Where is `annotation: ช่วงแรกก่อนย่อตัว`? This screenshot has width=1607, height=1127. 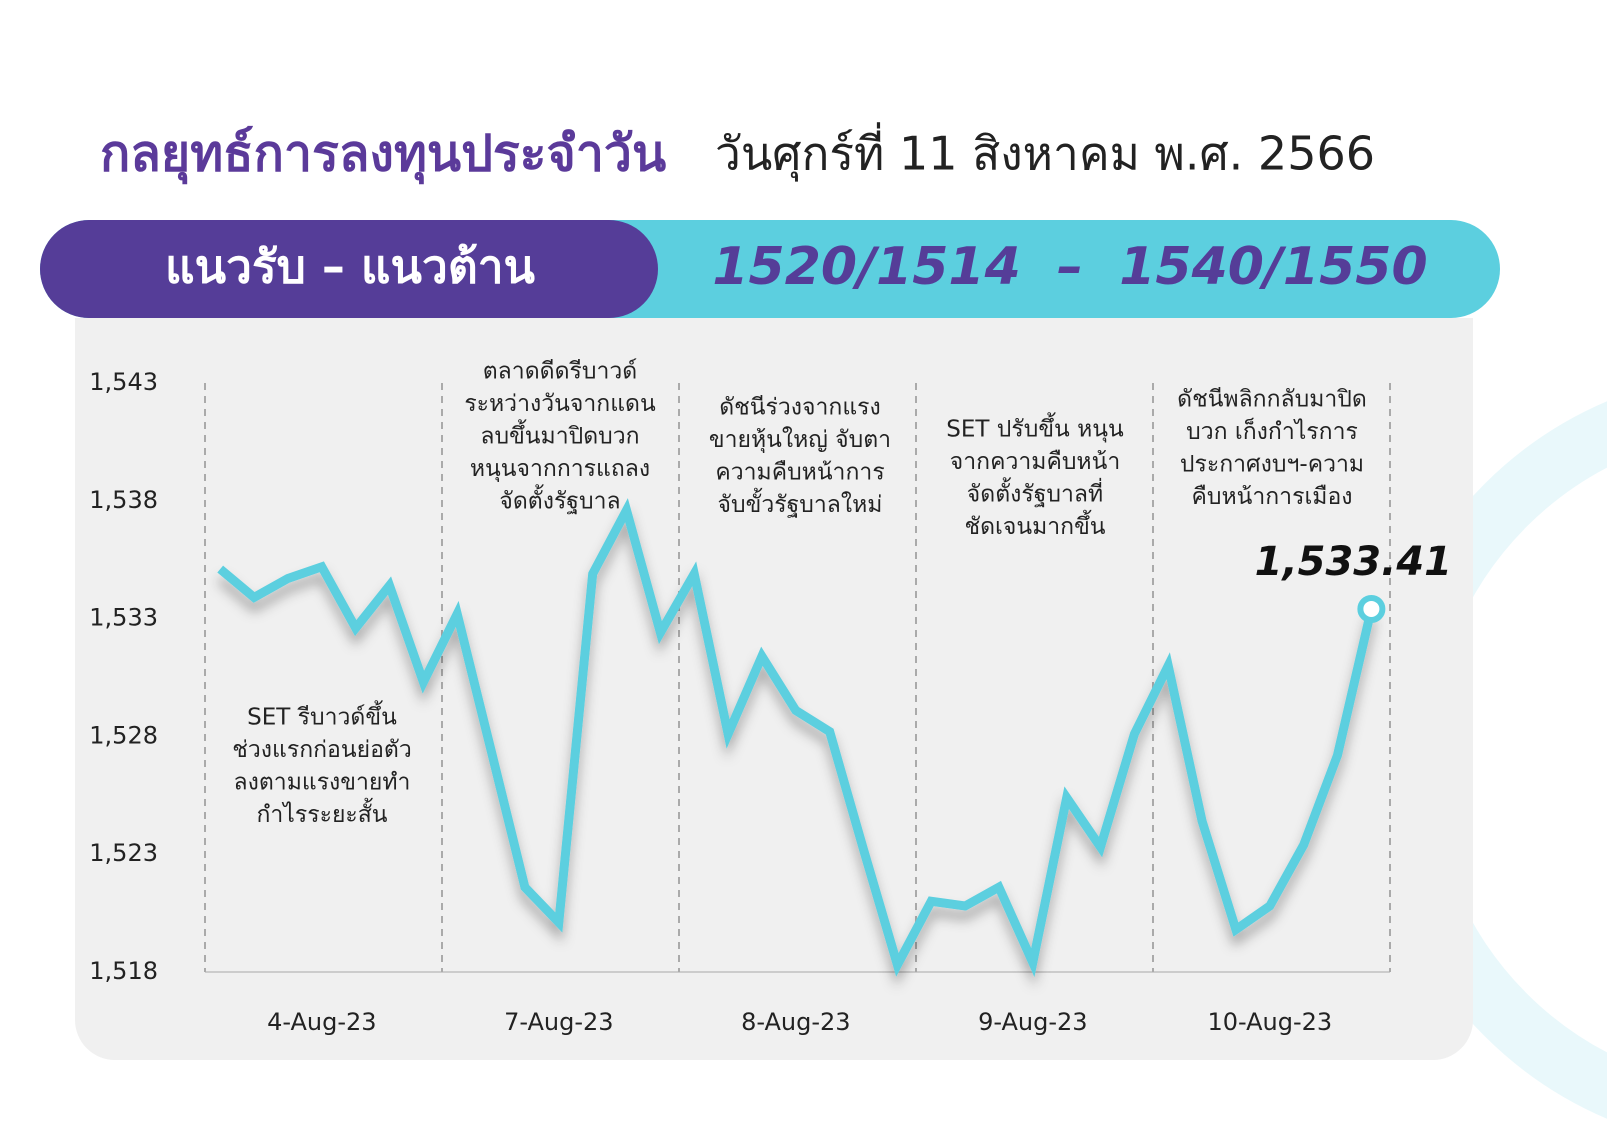
annotation: ช่วงแรกก่อนย่อตัว is located at coordinates (321, 750).